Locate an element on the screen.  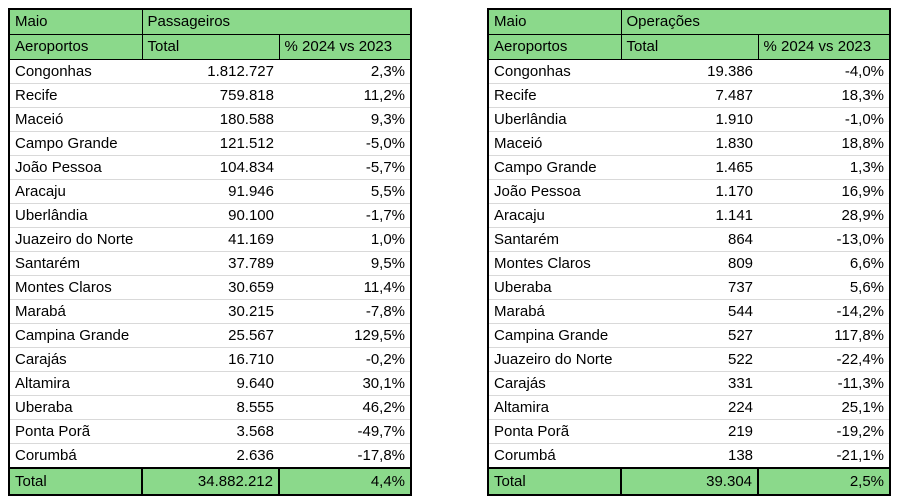
total-cell: 90.100 is located at coordinates (210, 215).